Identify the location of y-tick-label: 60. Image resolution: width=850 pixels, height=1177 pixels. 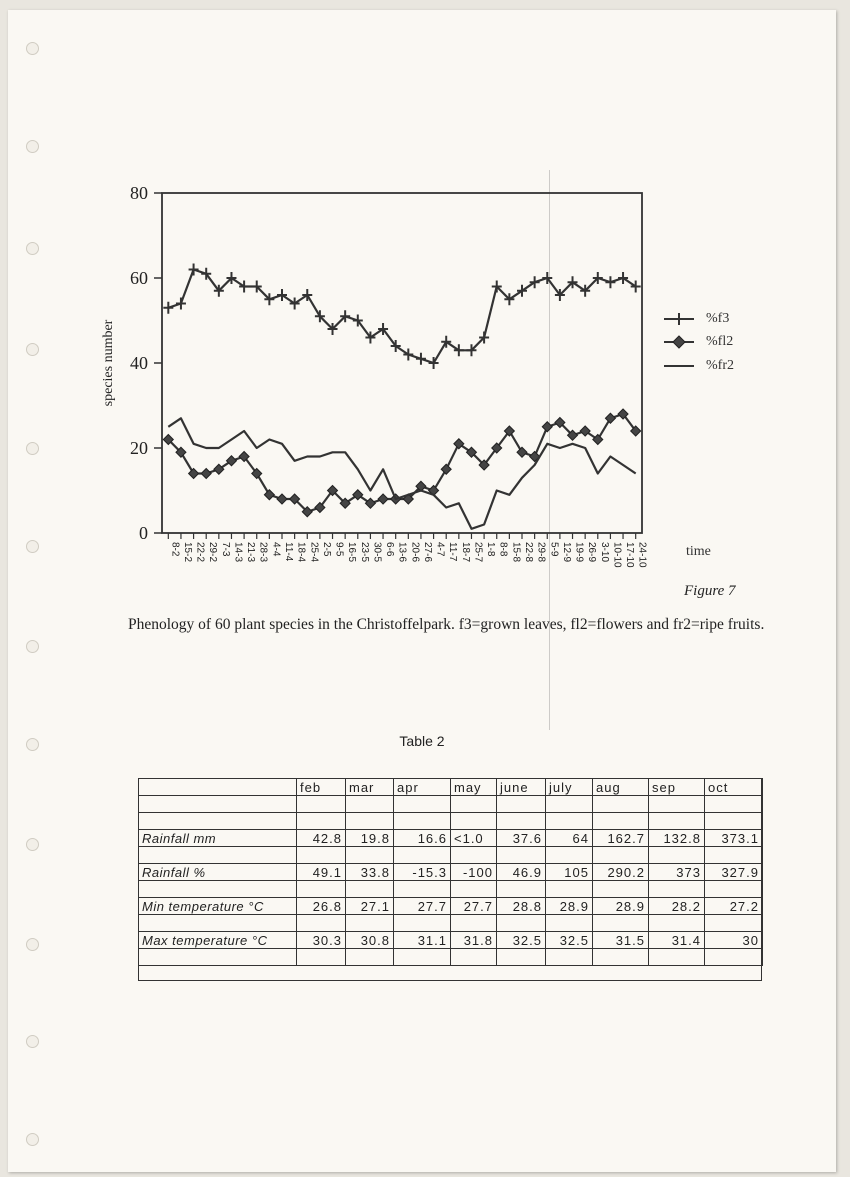
(139, 278).